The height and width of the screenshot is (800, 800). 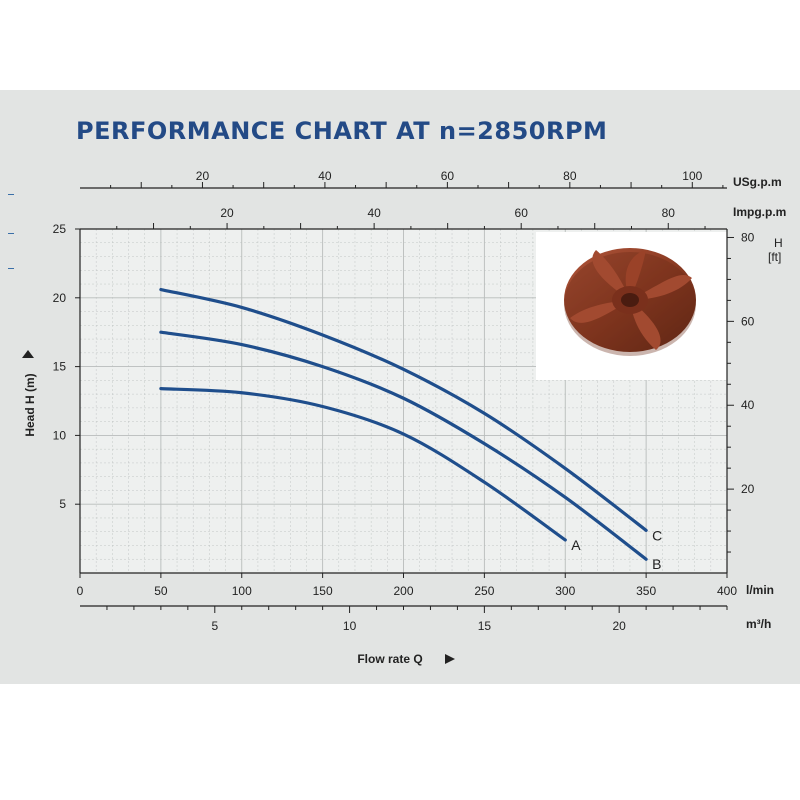 I want to click on x-tick-label: 0, so click(x=80, y=591).